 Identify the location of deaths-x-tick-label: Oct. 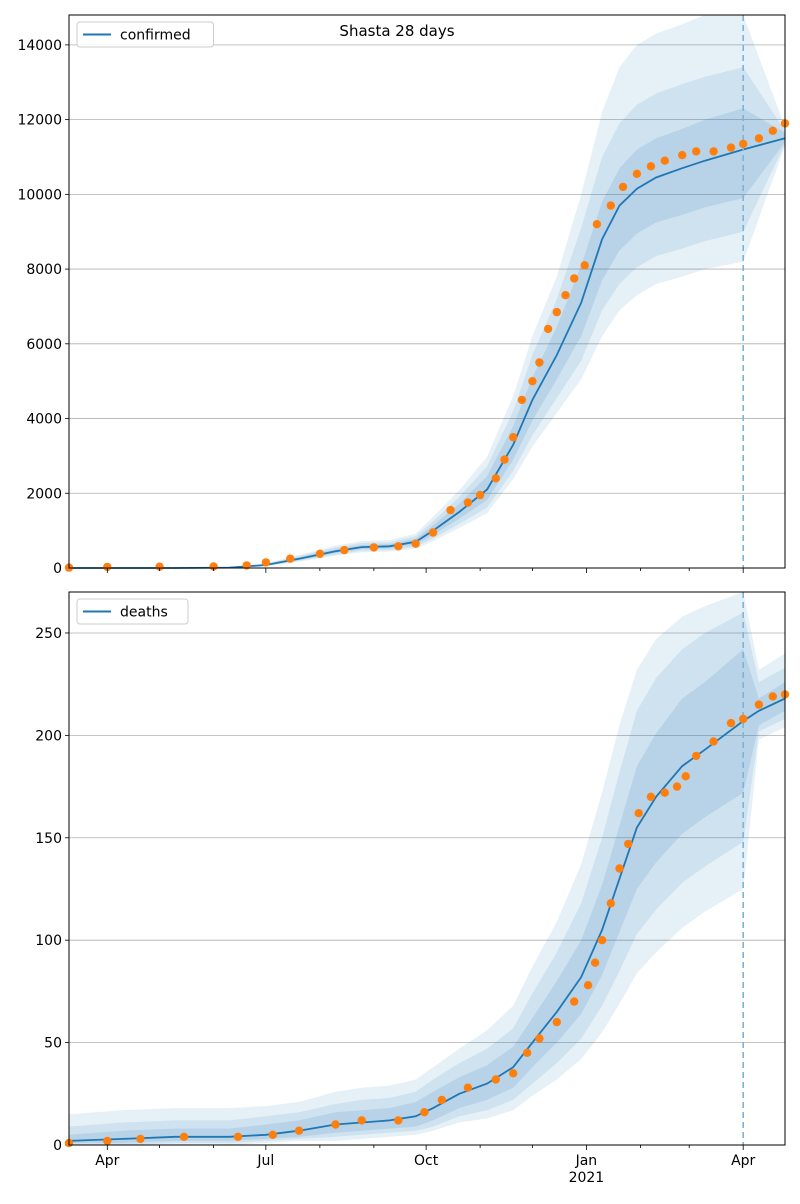
(426, 1161).